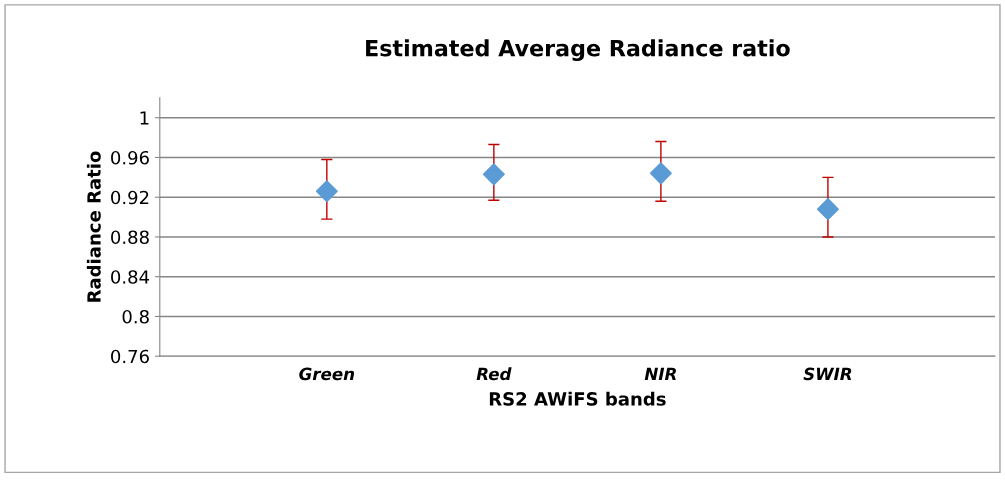 This screenshot has height=482, width=1005. What do you see at coordinates (327, 374) in the screenshot?
I see `x-tick-label: Green` at bounding box center [327, 374].